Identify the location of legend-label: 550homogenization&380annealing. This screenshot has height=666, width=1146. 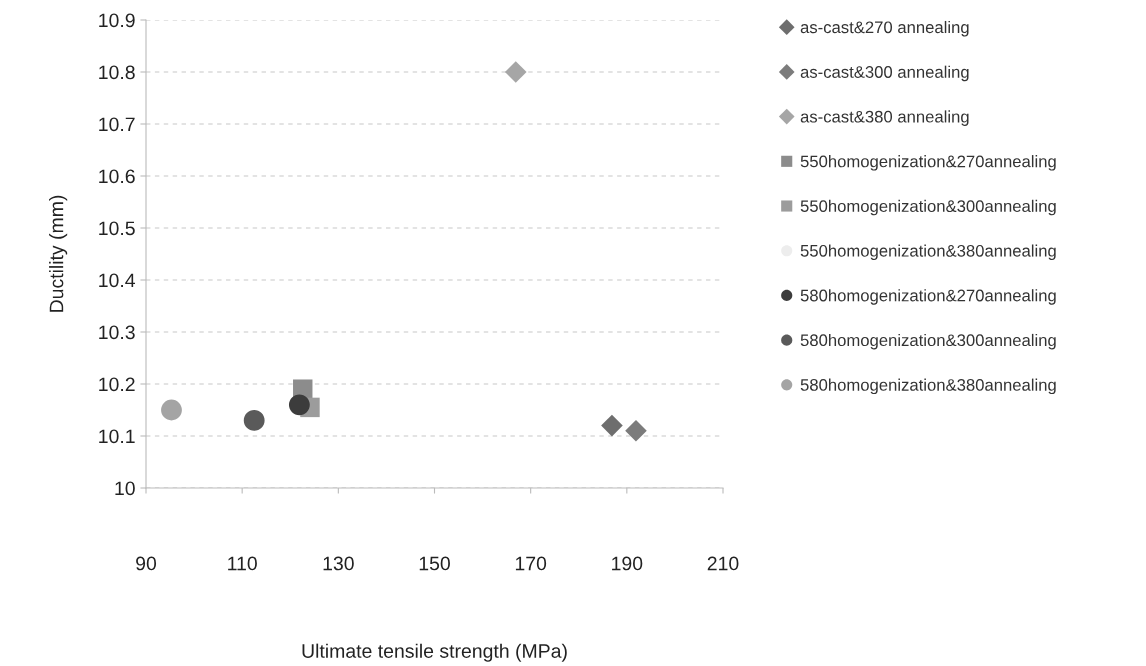
(928, 252).